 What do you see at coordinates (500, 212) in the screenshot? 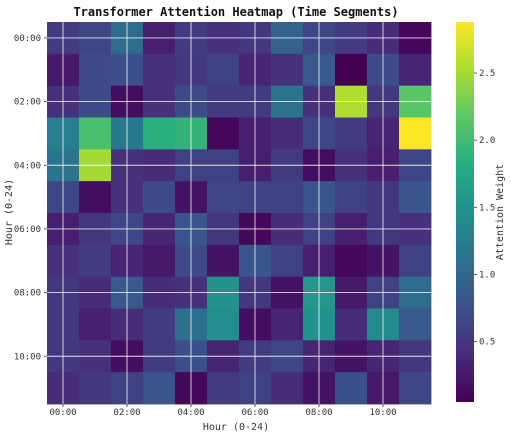
I see `colorbar-label: Attention Weight` at bounding box center [500, 212].